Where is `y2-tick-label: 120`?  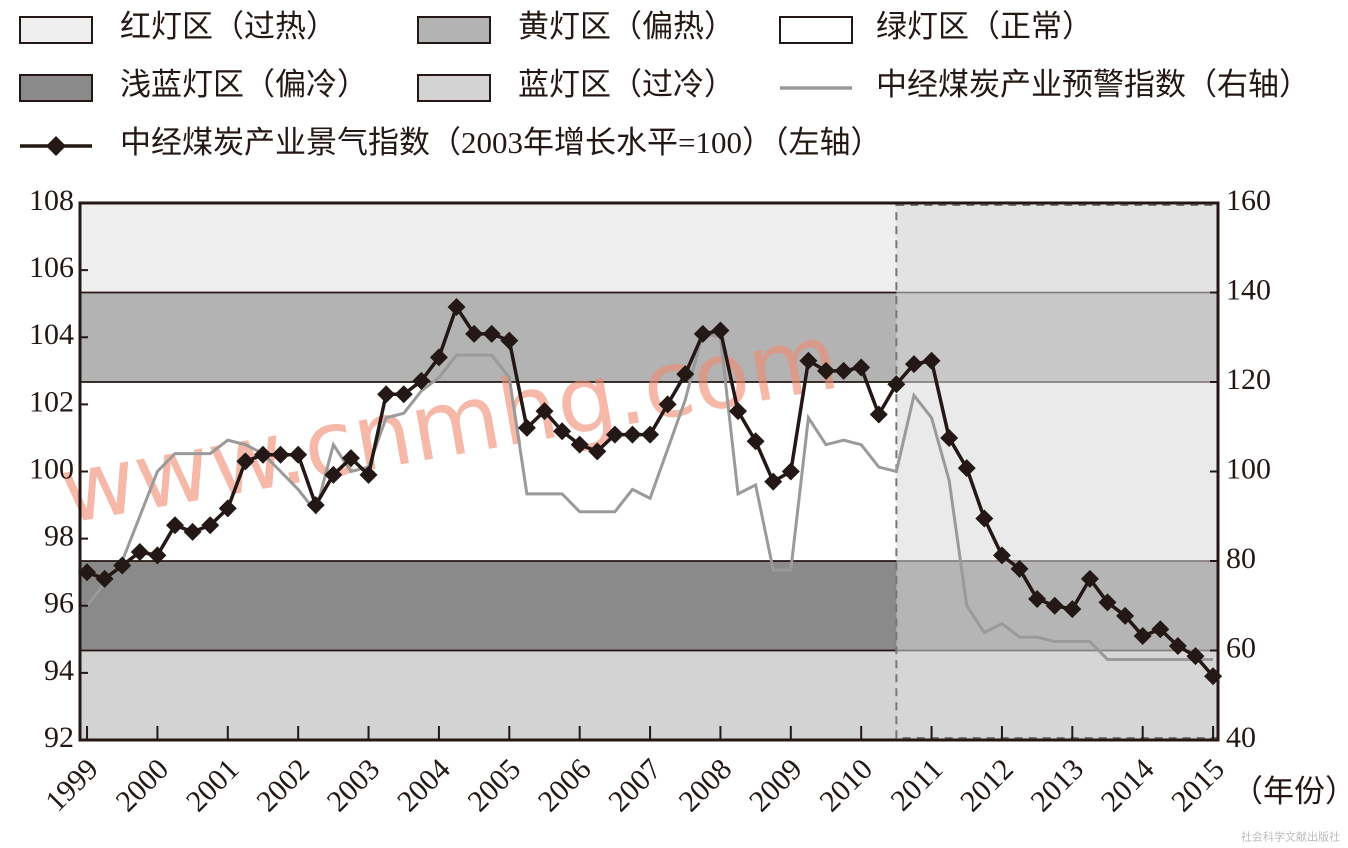
y2-tick-label: 120 is located at coordinates (1248, 379).